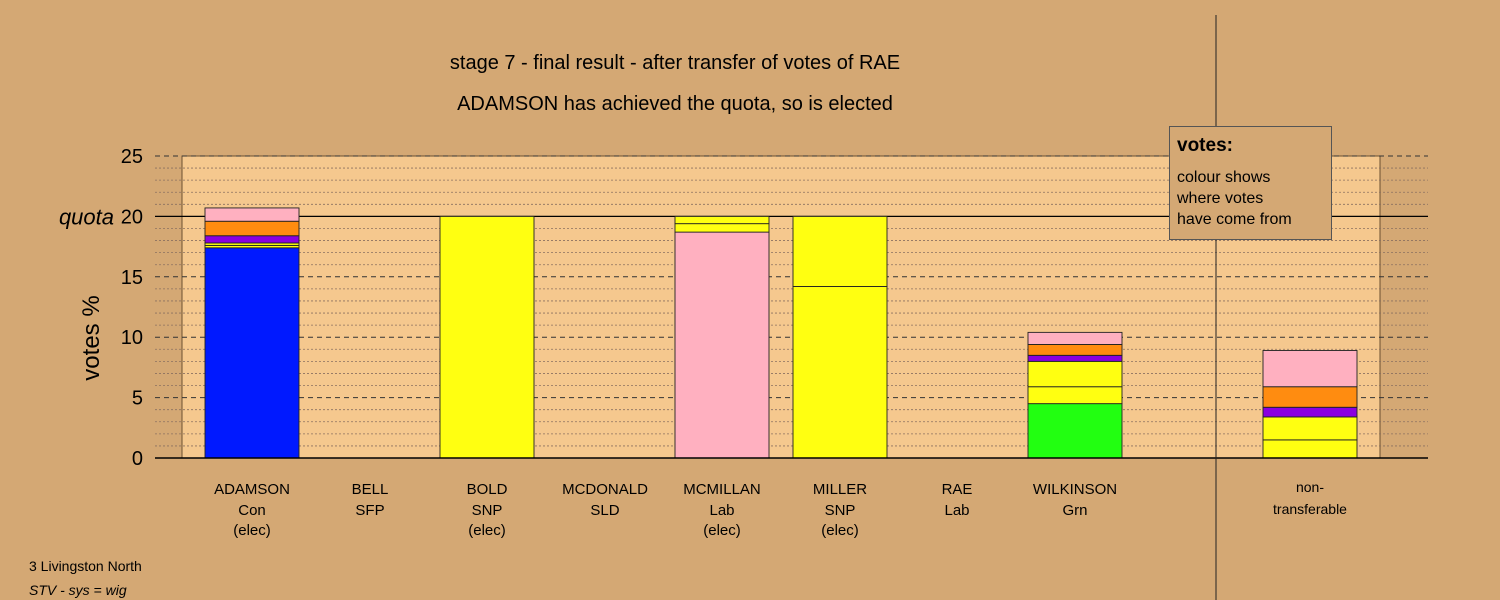 The height and width of the screenshot is (600, 1500). I want to click on y-tick-label: 0, so click(137, 459).